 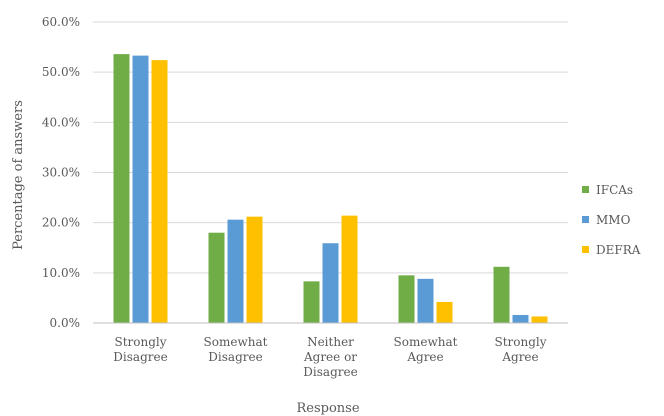 I want to click on legend-label-ifcas: IFCAs, so click(x=614, y=190).